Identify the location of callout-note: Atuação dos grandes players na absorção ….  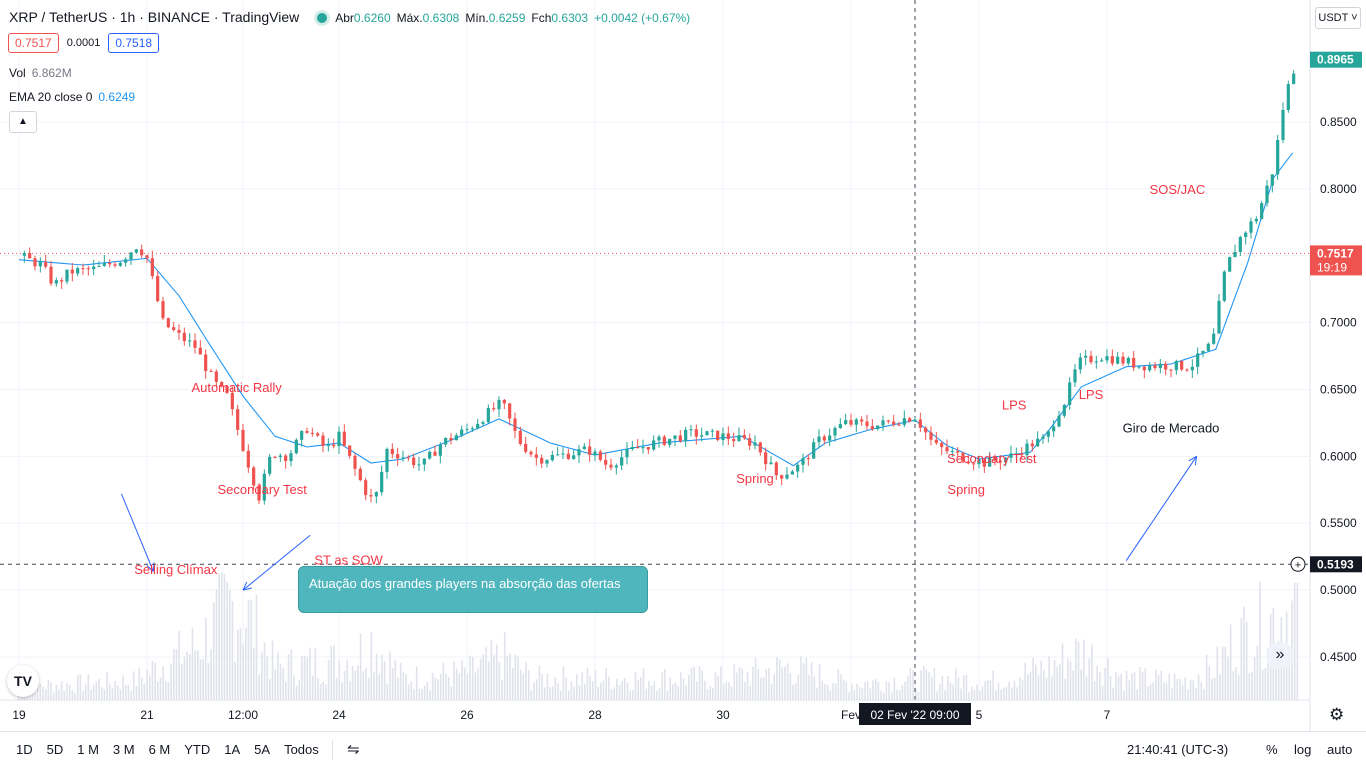
(473, 589).